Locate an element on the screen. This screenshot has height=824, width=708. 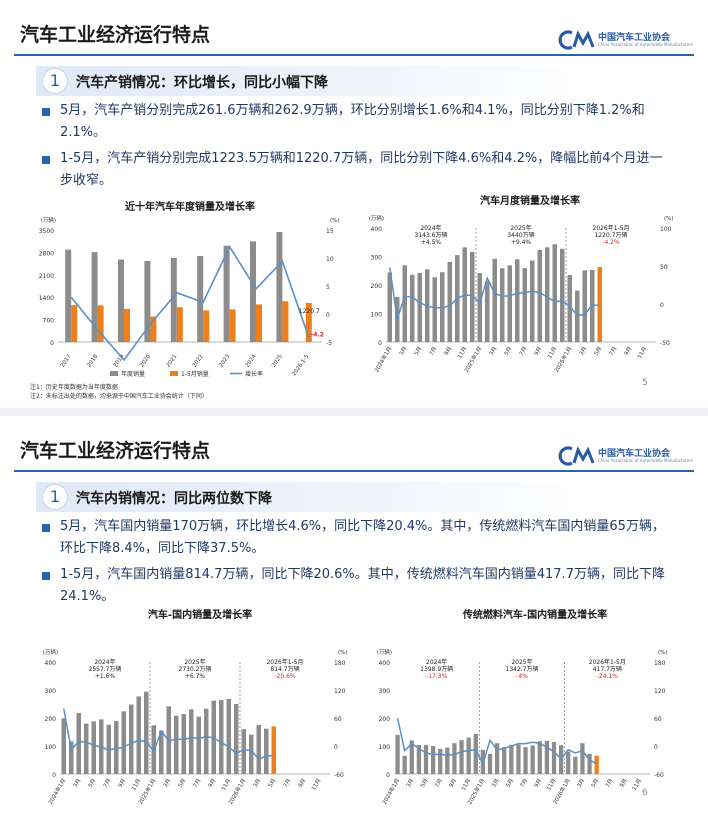
section-heading: 1 汽车产销情况：环比增长，同比小幅下降 is located at coordinates (316, 81).